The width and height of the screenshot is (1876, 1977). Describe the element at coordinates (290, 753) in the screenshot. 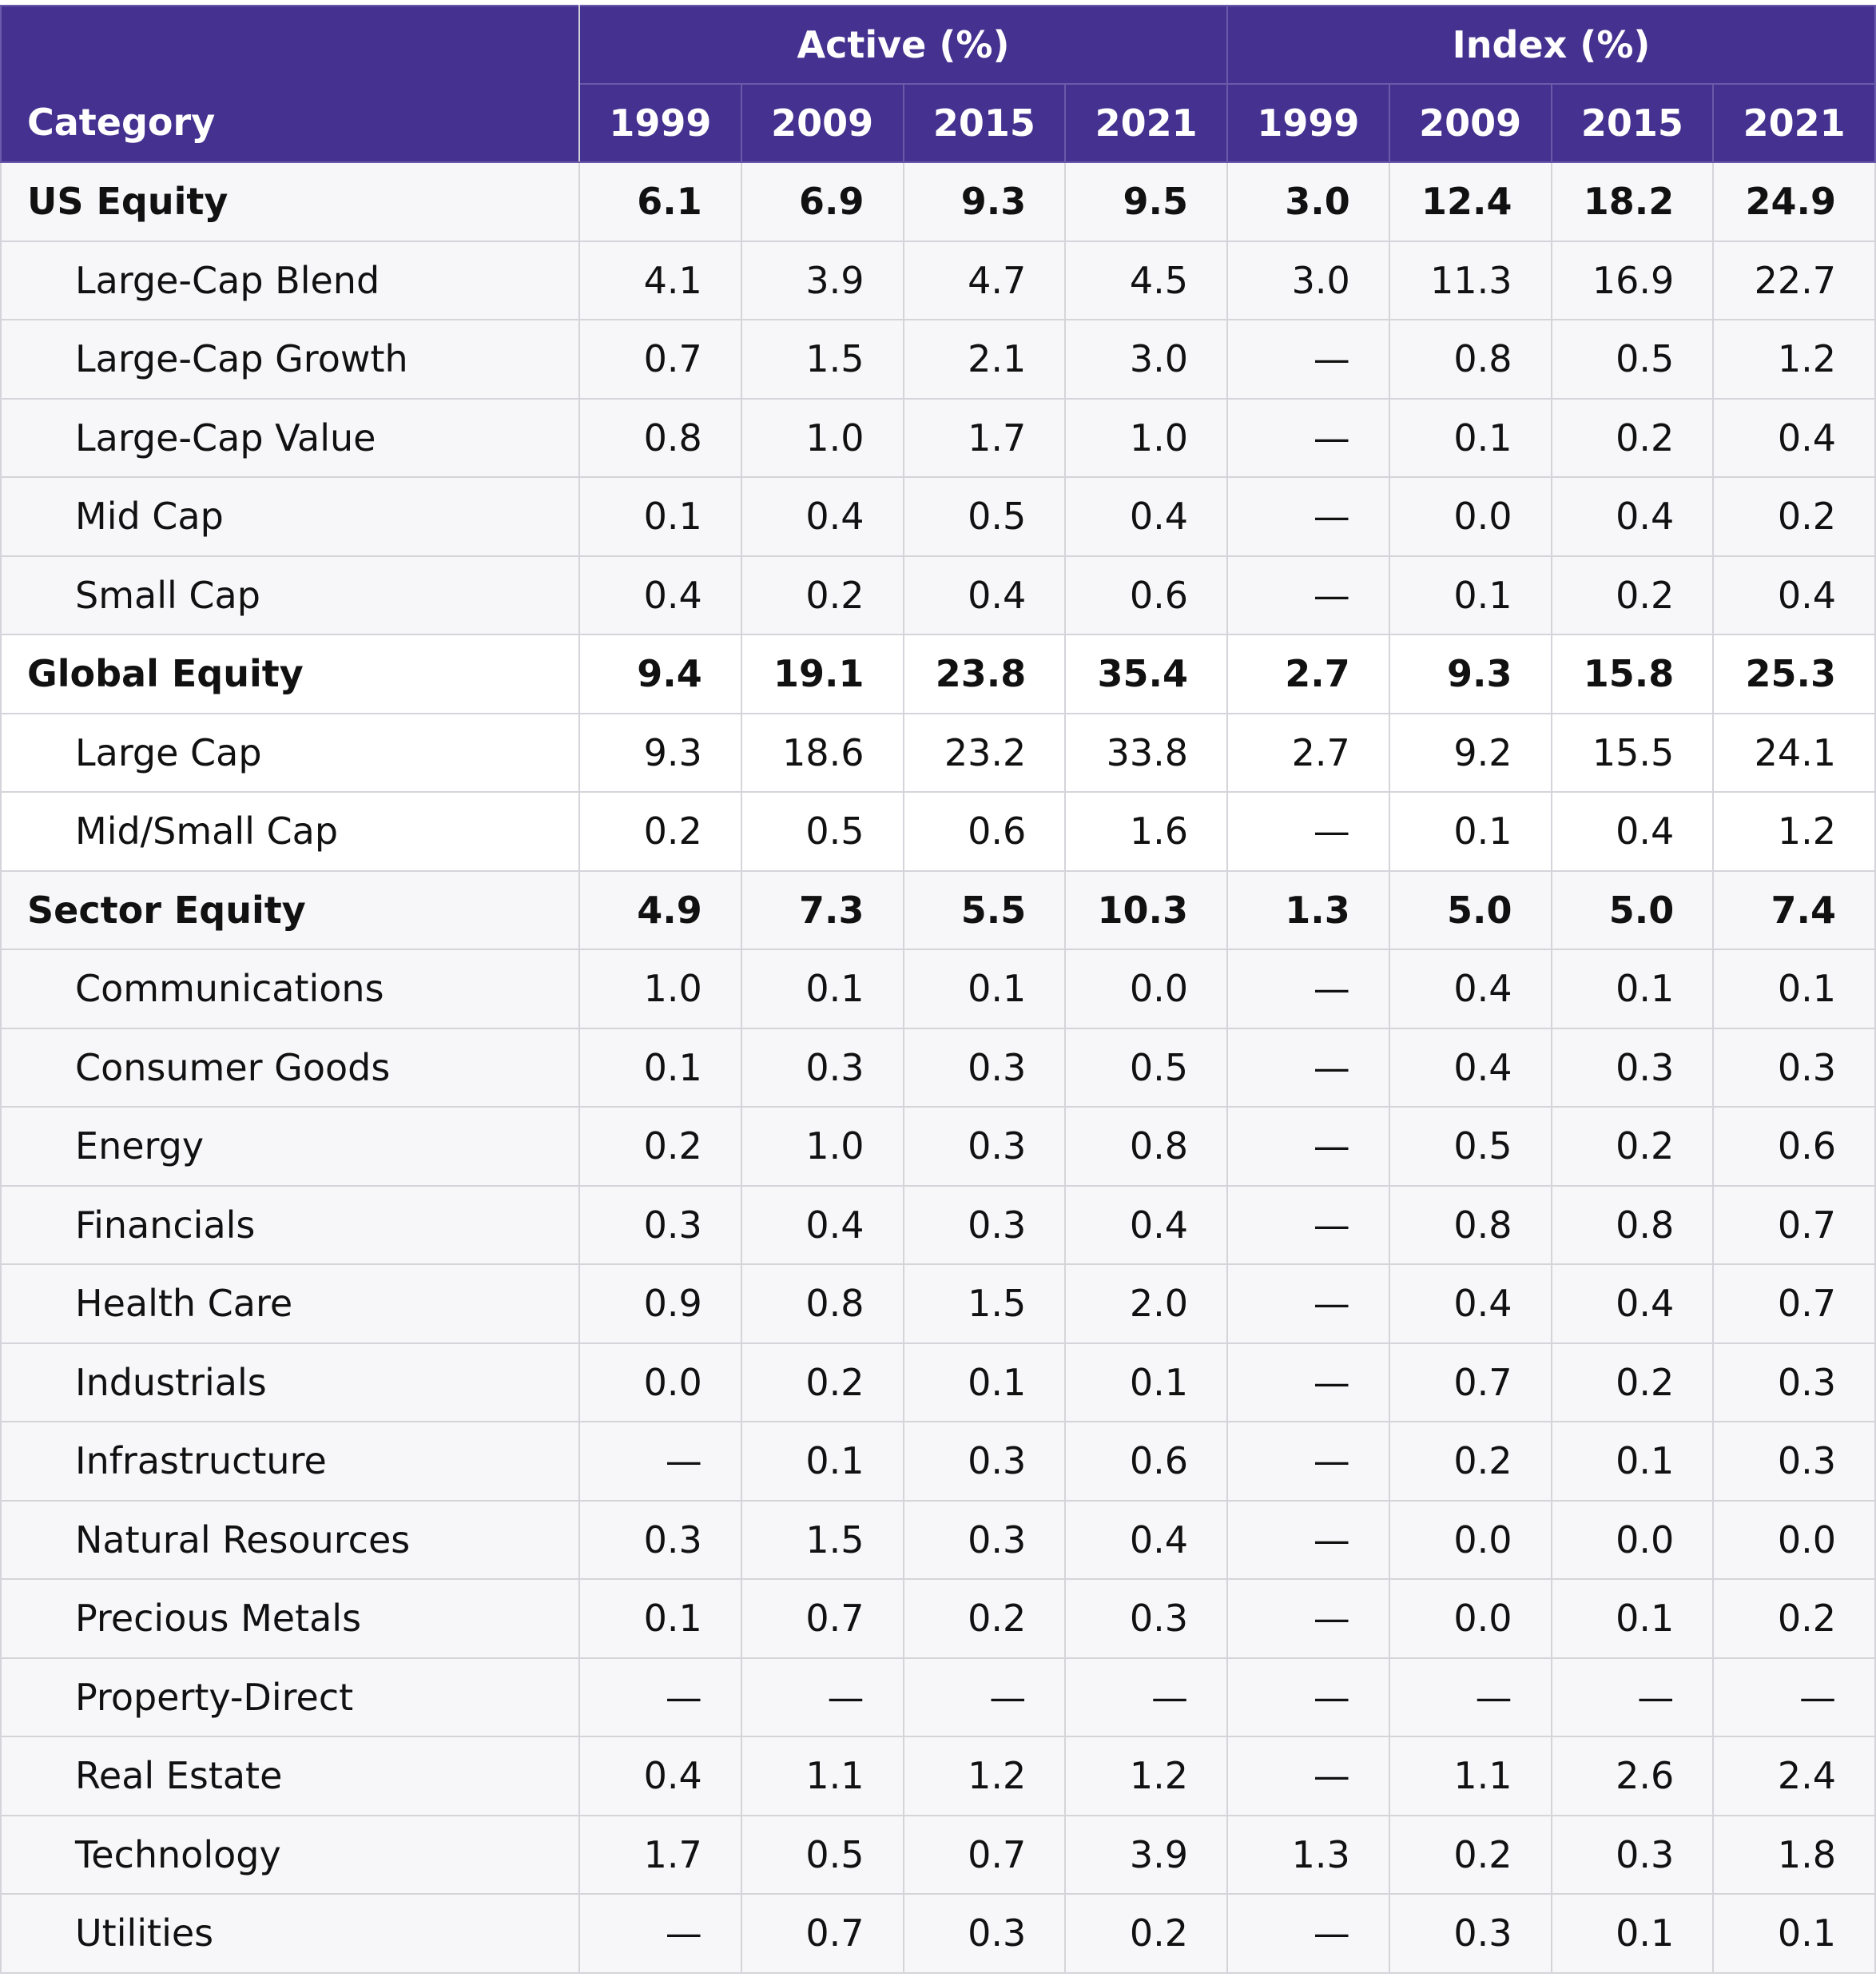

I see `category-label: Large Cap` at that location.